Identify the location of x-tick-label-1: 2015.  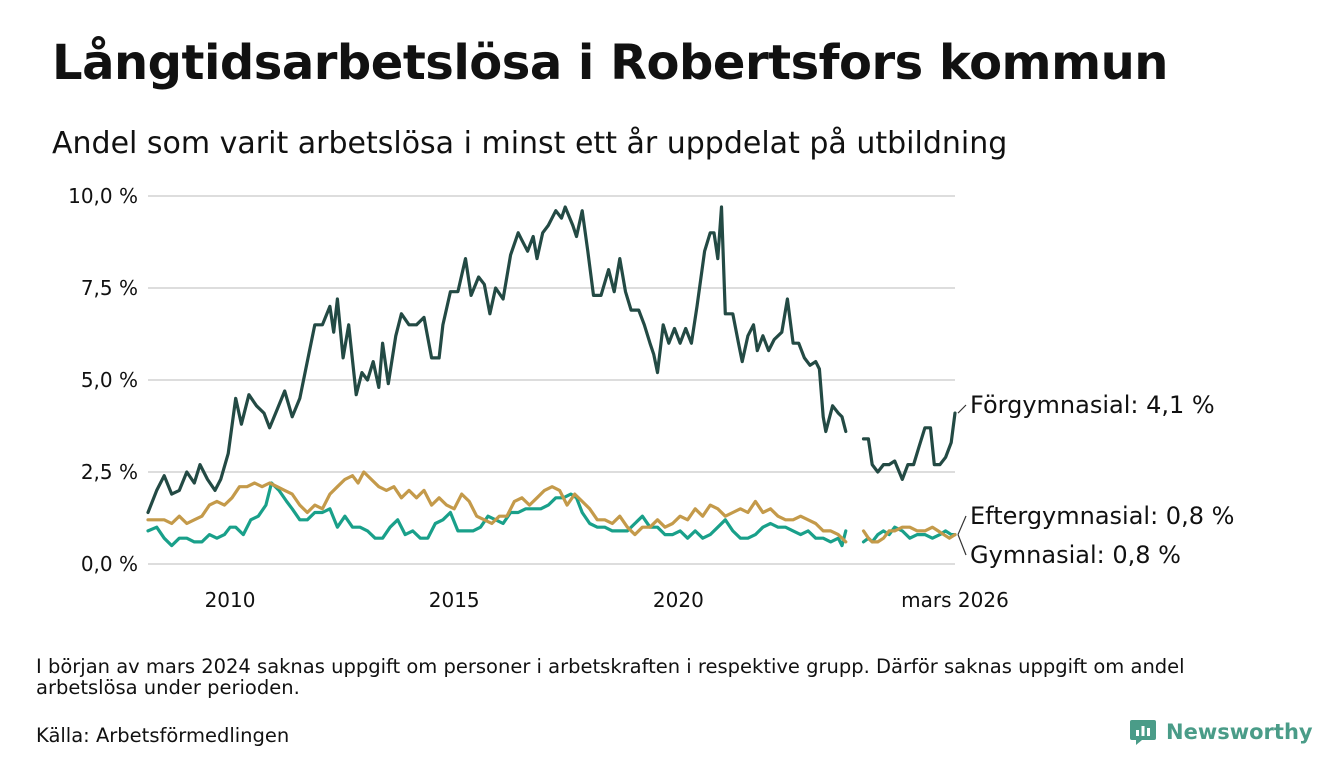
(454, 600).